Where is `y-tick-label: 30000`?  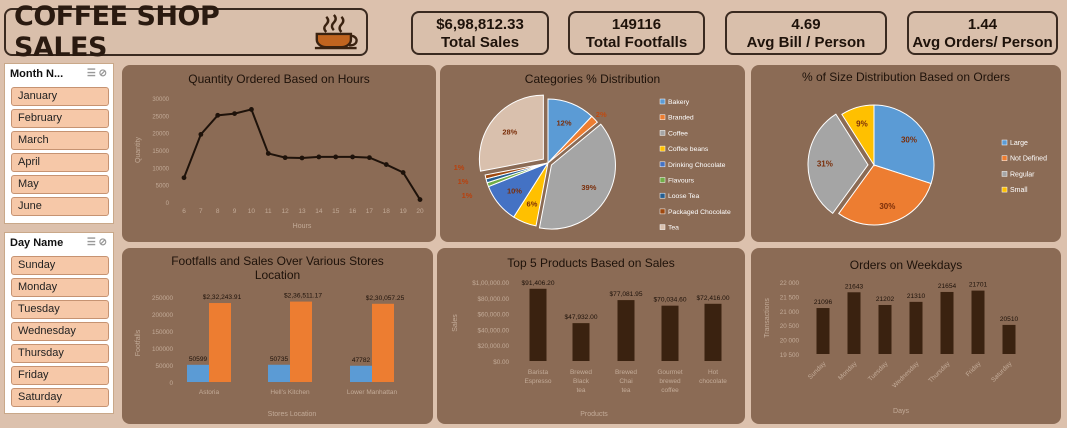
y-tick-label: 30000 is located at coordinates (160, 100).